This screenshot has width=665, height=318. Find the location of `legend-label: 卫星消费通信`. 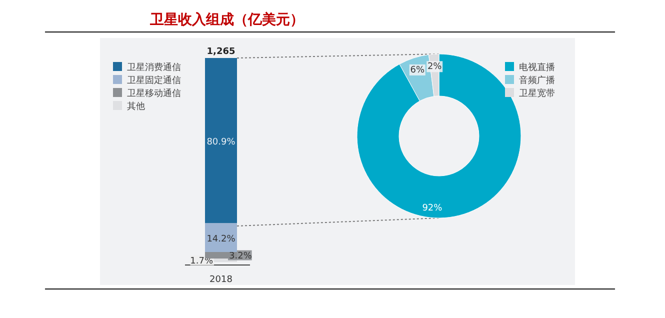

legend-label: 卫星消费通信 is located at coordinates (154, 67).